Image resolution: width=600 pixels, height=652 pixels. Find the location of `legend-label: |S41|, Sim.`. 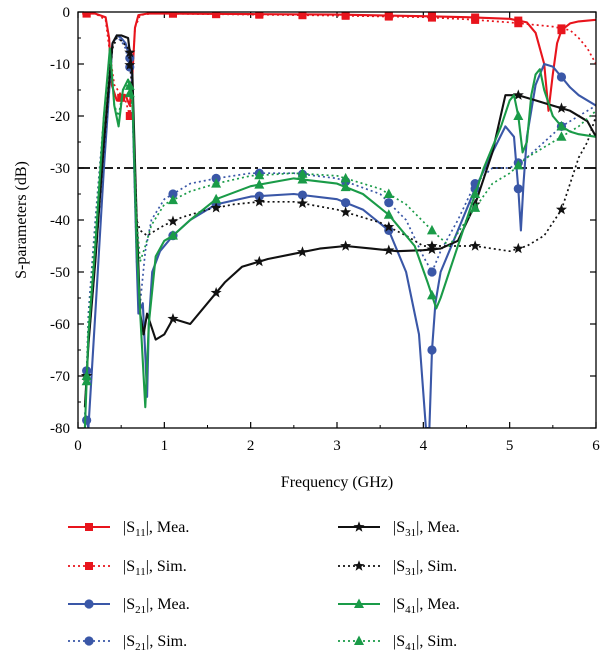

legend-label: |S41|, Sim. is located at coordinates (425, 642).